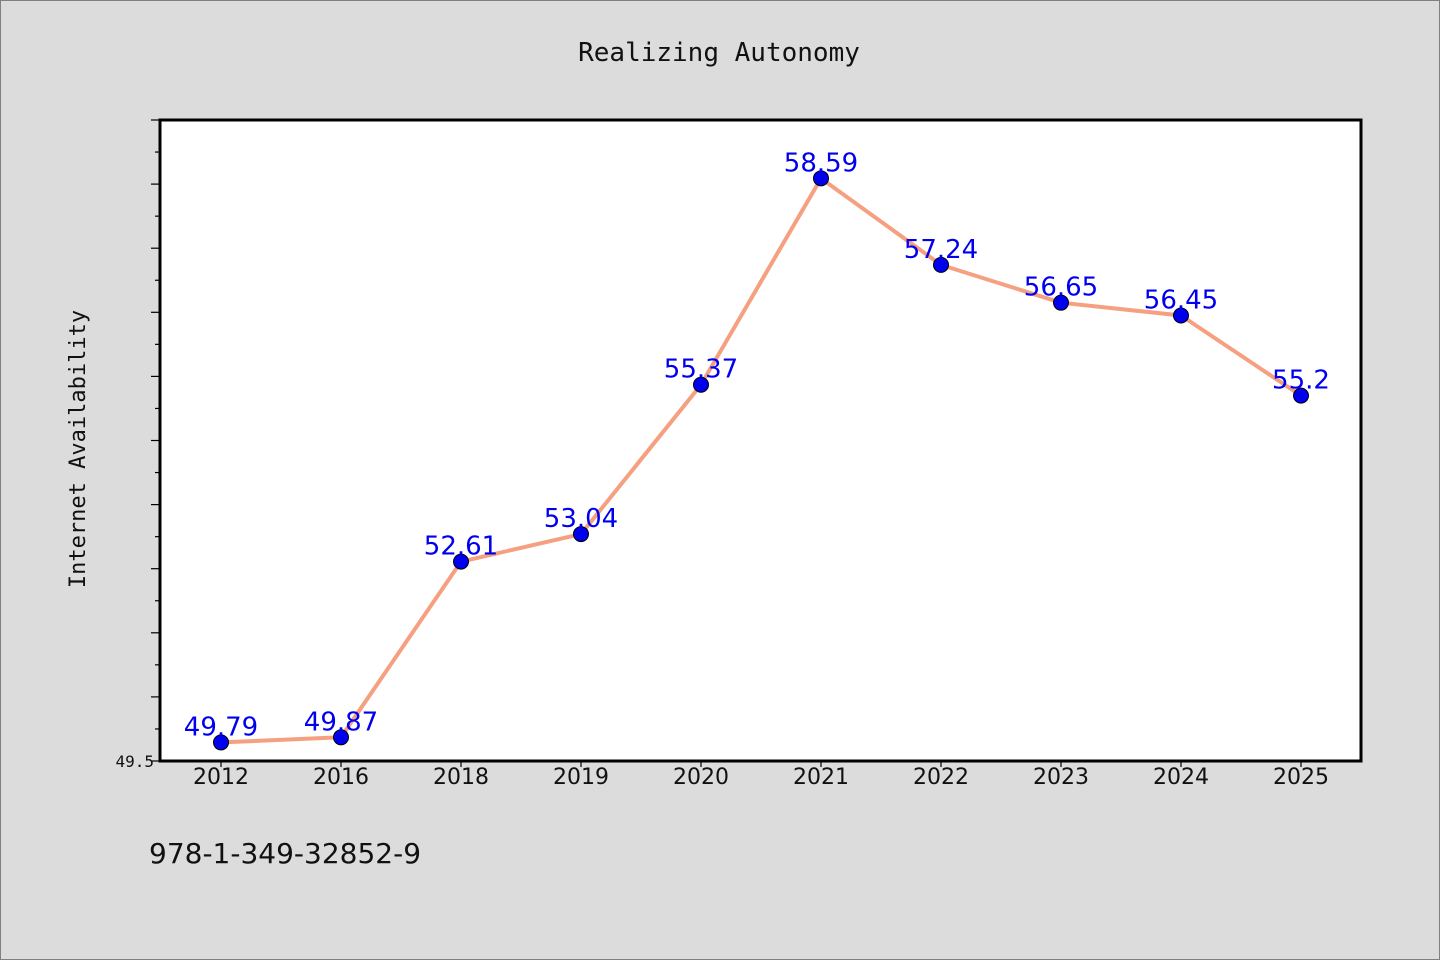  What do you see at coordinates (221, 777) in the screenshot?
I see `x-tick-label: 2012` at bounding box center [221, 777].